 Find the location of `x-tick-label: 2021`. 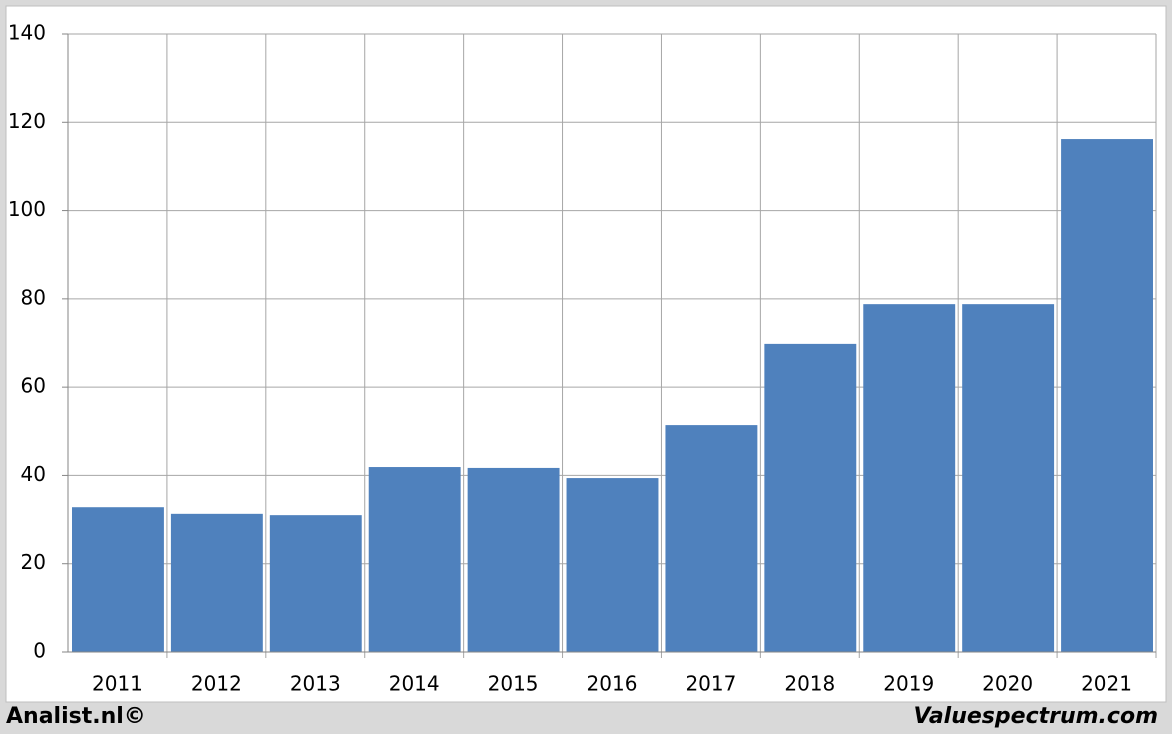

x-tick-label: 2021 is located at coordinates (1106, 684).